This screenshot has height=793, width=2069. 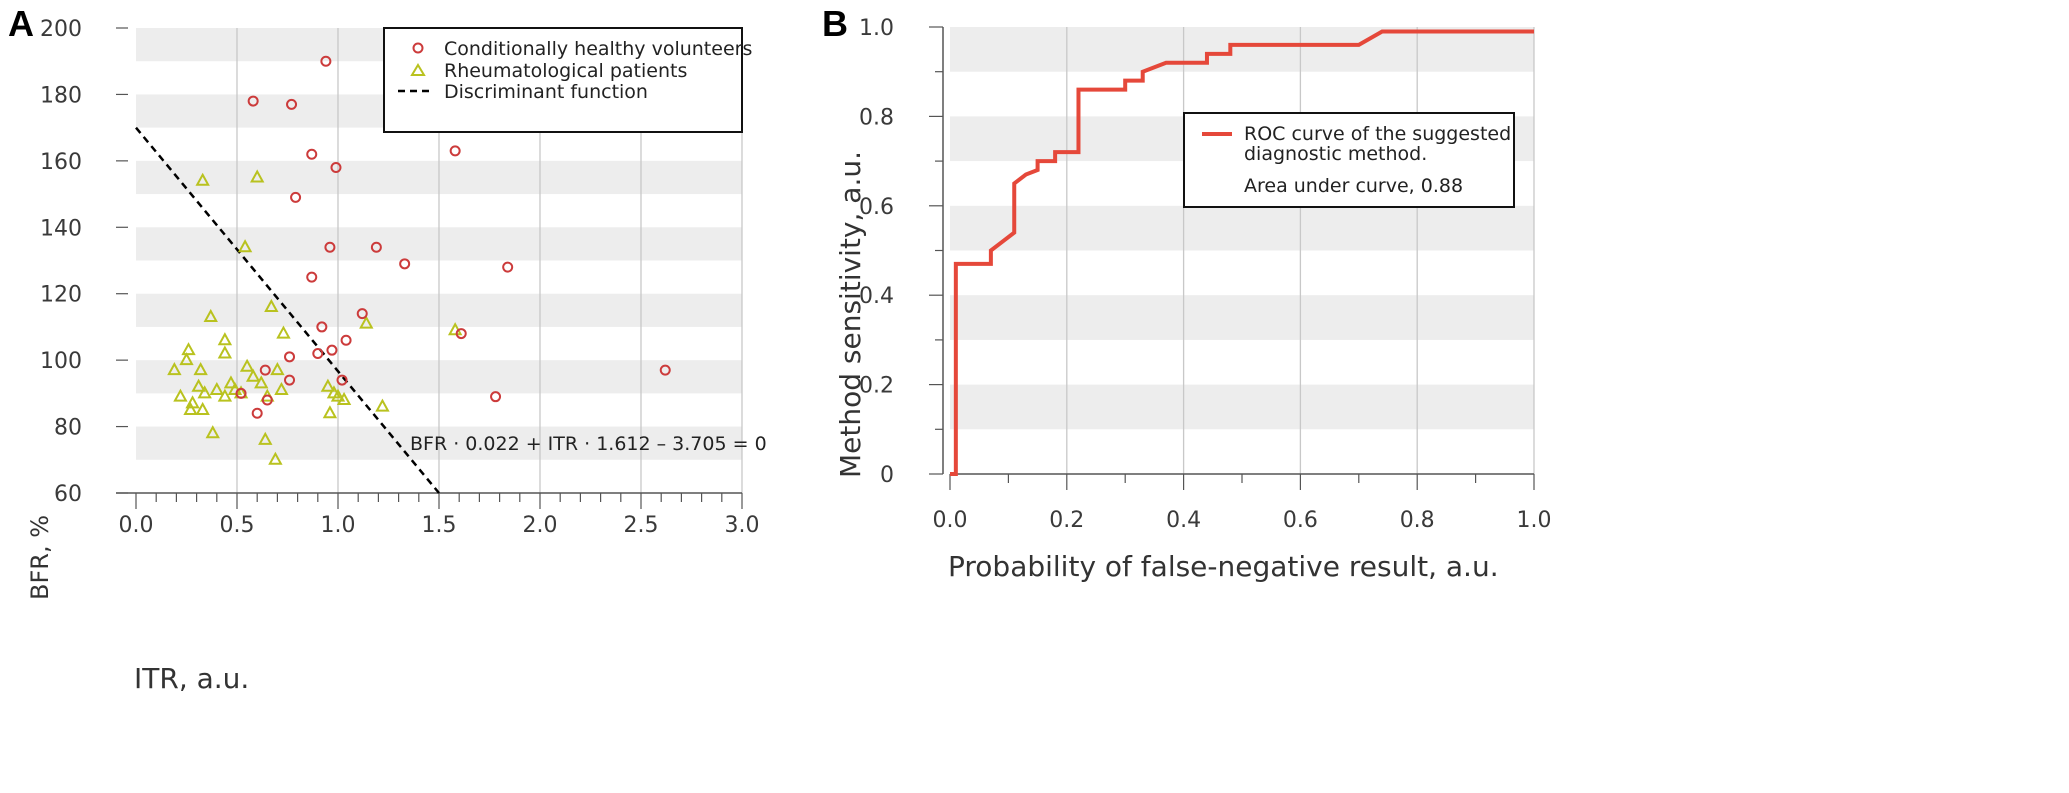 What do you see at coordinates (61, 162) in the screenshot?
I see `panel-a-y-tick-label: 160` at bounding box center [61, 162].